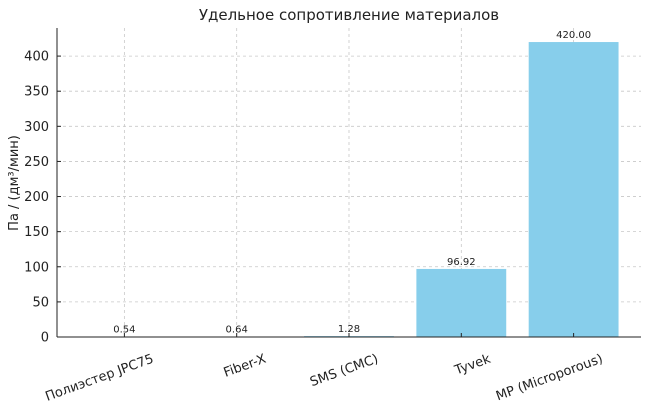  I want to click on y-tick-label: 350, so click(36, 92).